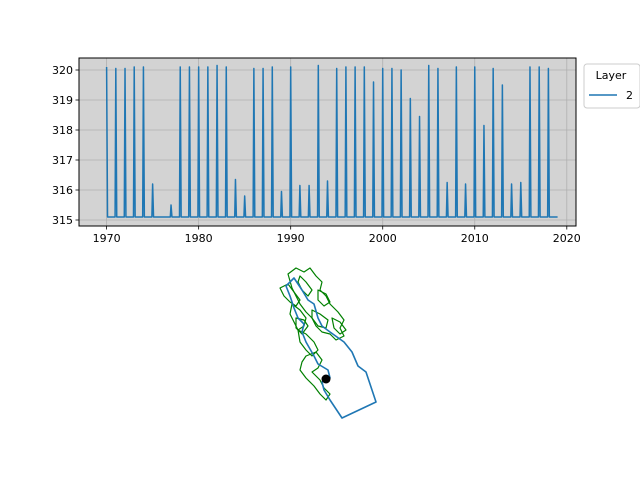  Describe the element at coordinates (62, 160) in the screenshot. I see `y-tick-label: 317` at that location.